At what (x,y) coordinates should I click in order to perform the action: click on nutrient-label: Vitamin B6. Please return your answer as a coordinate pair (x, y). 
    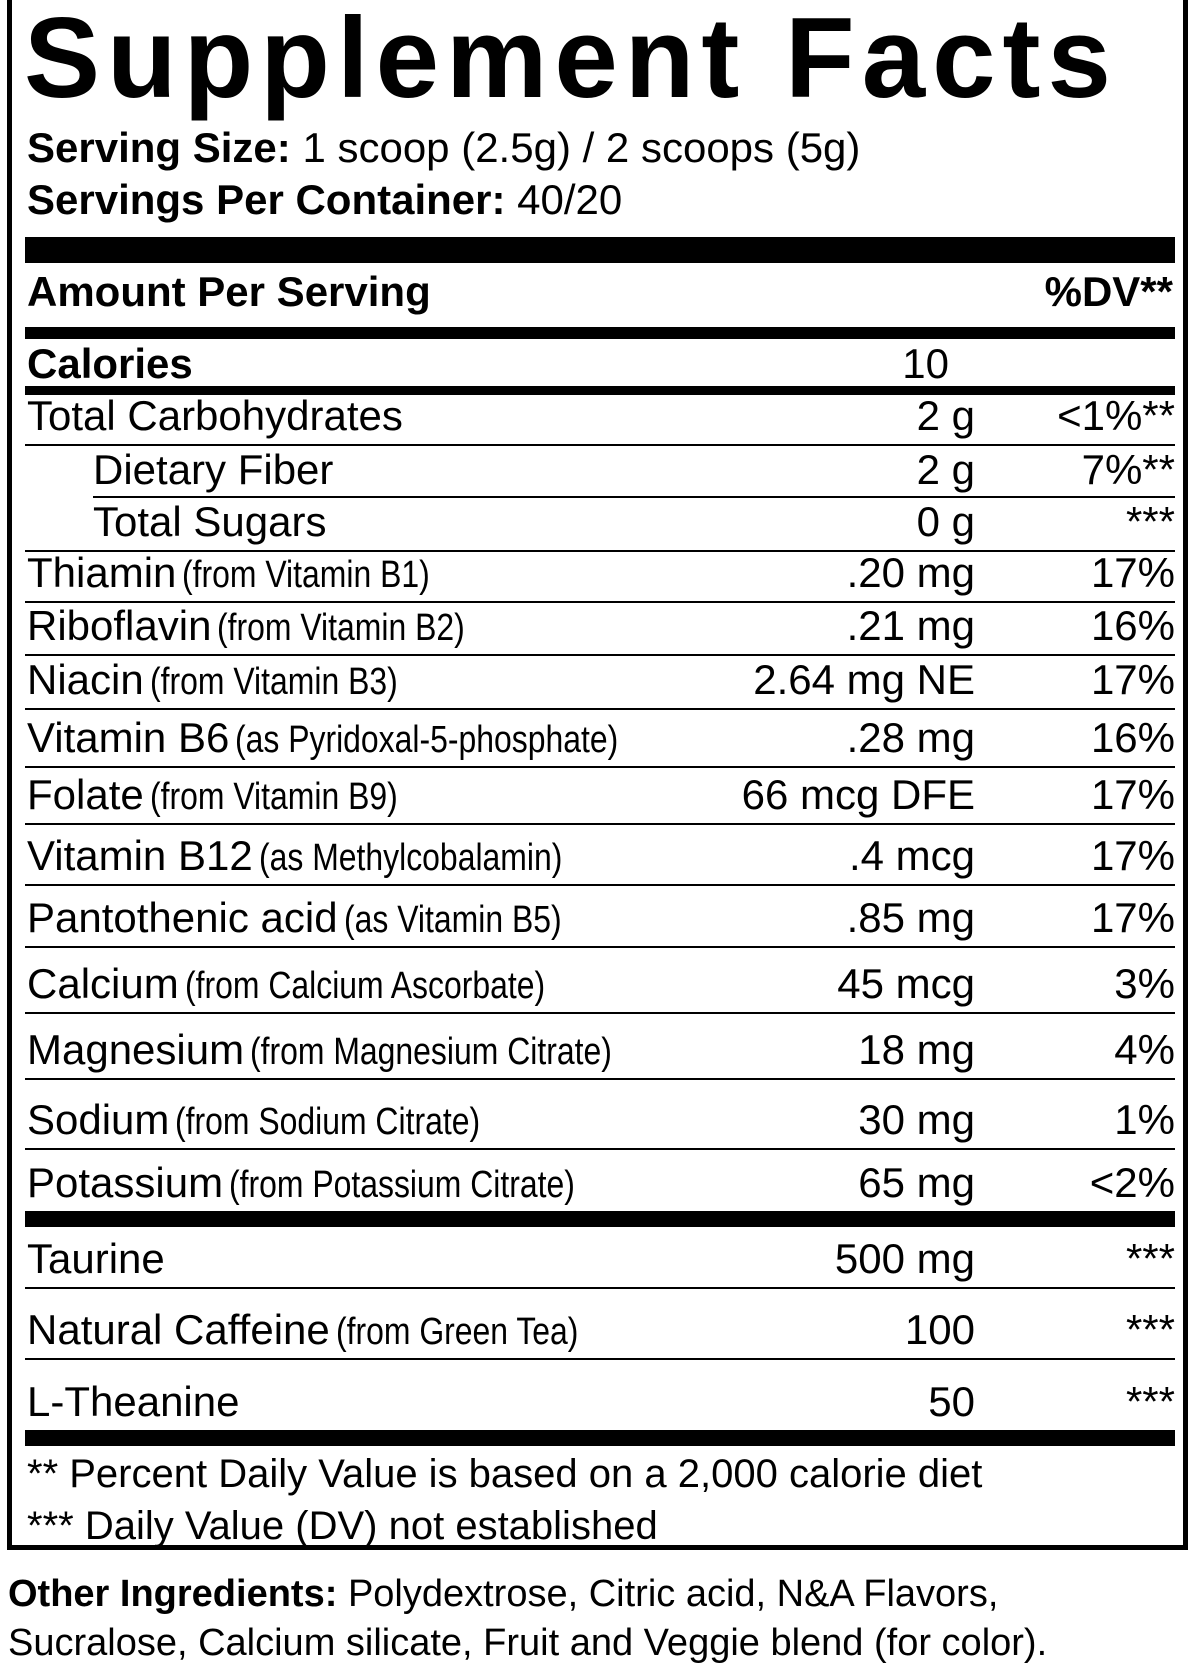
    Looking at the image, I should click on (128, 737).